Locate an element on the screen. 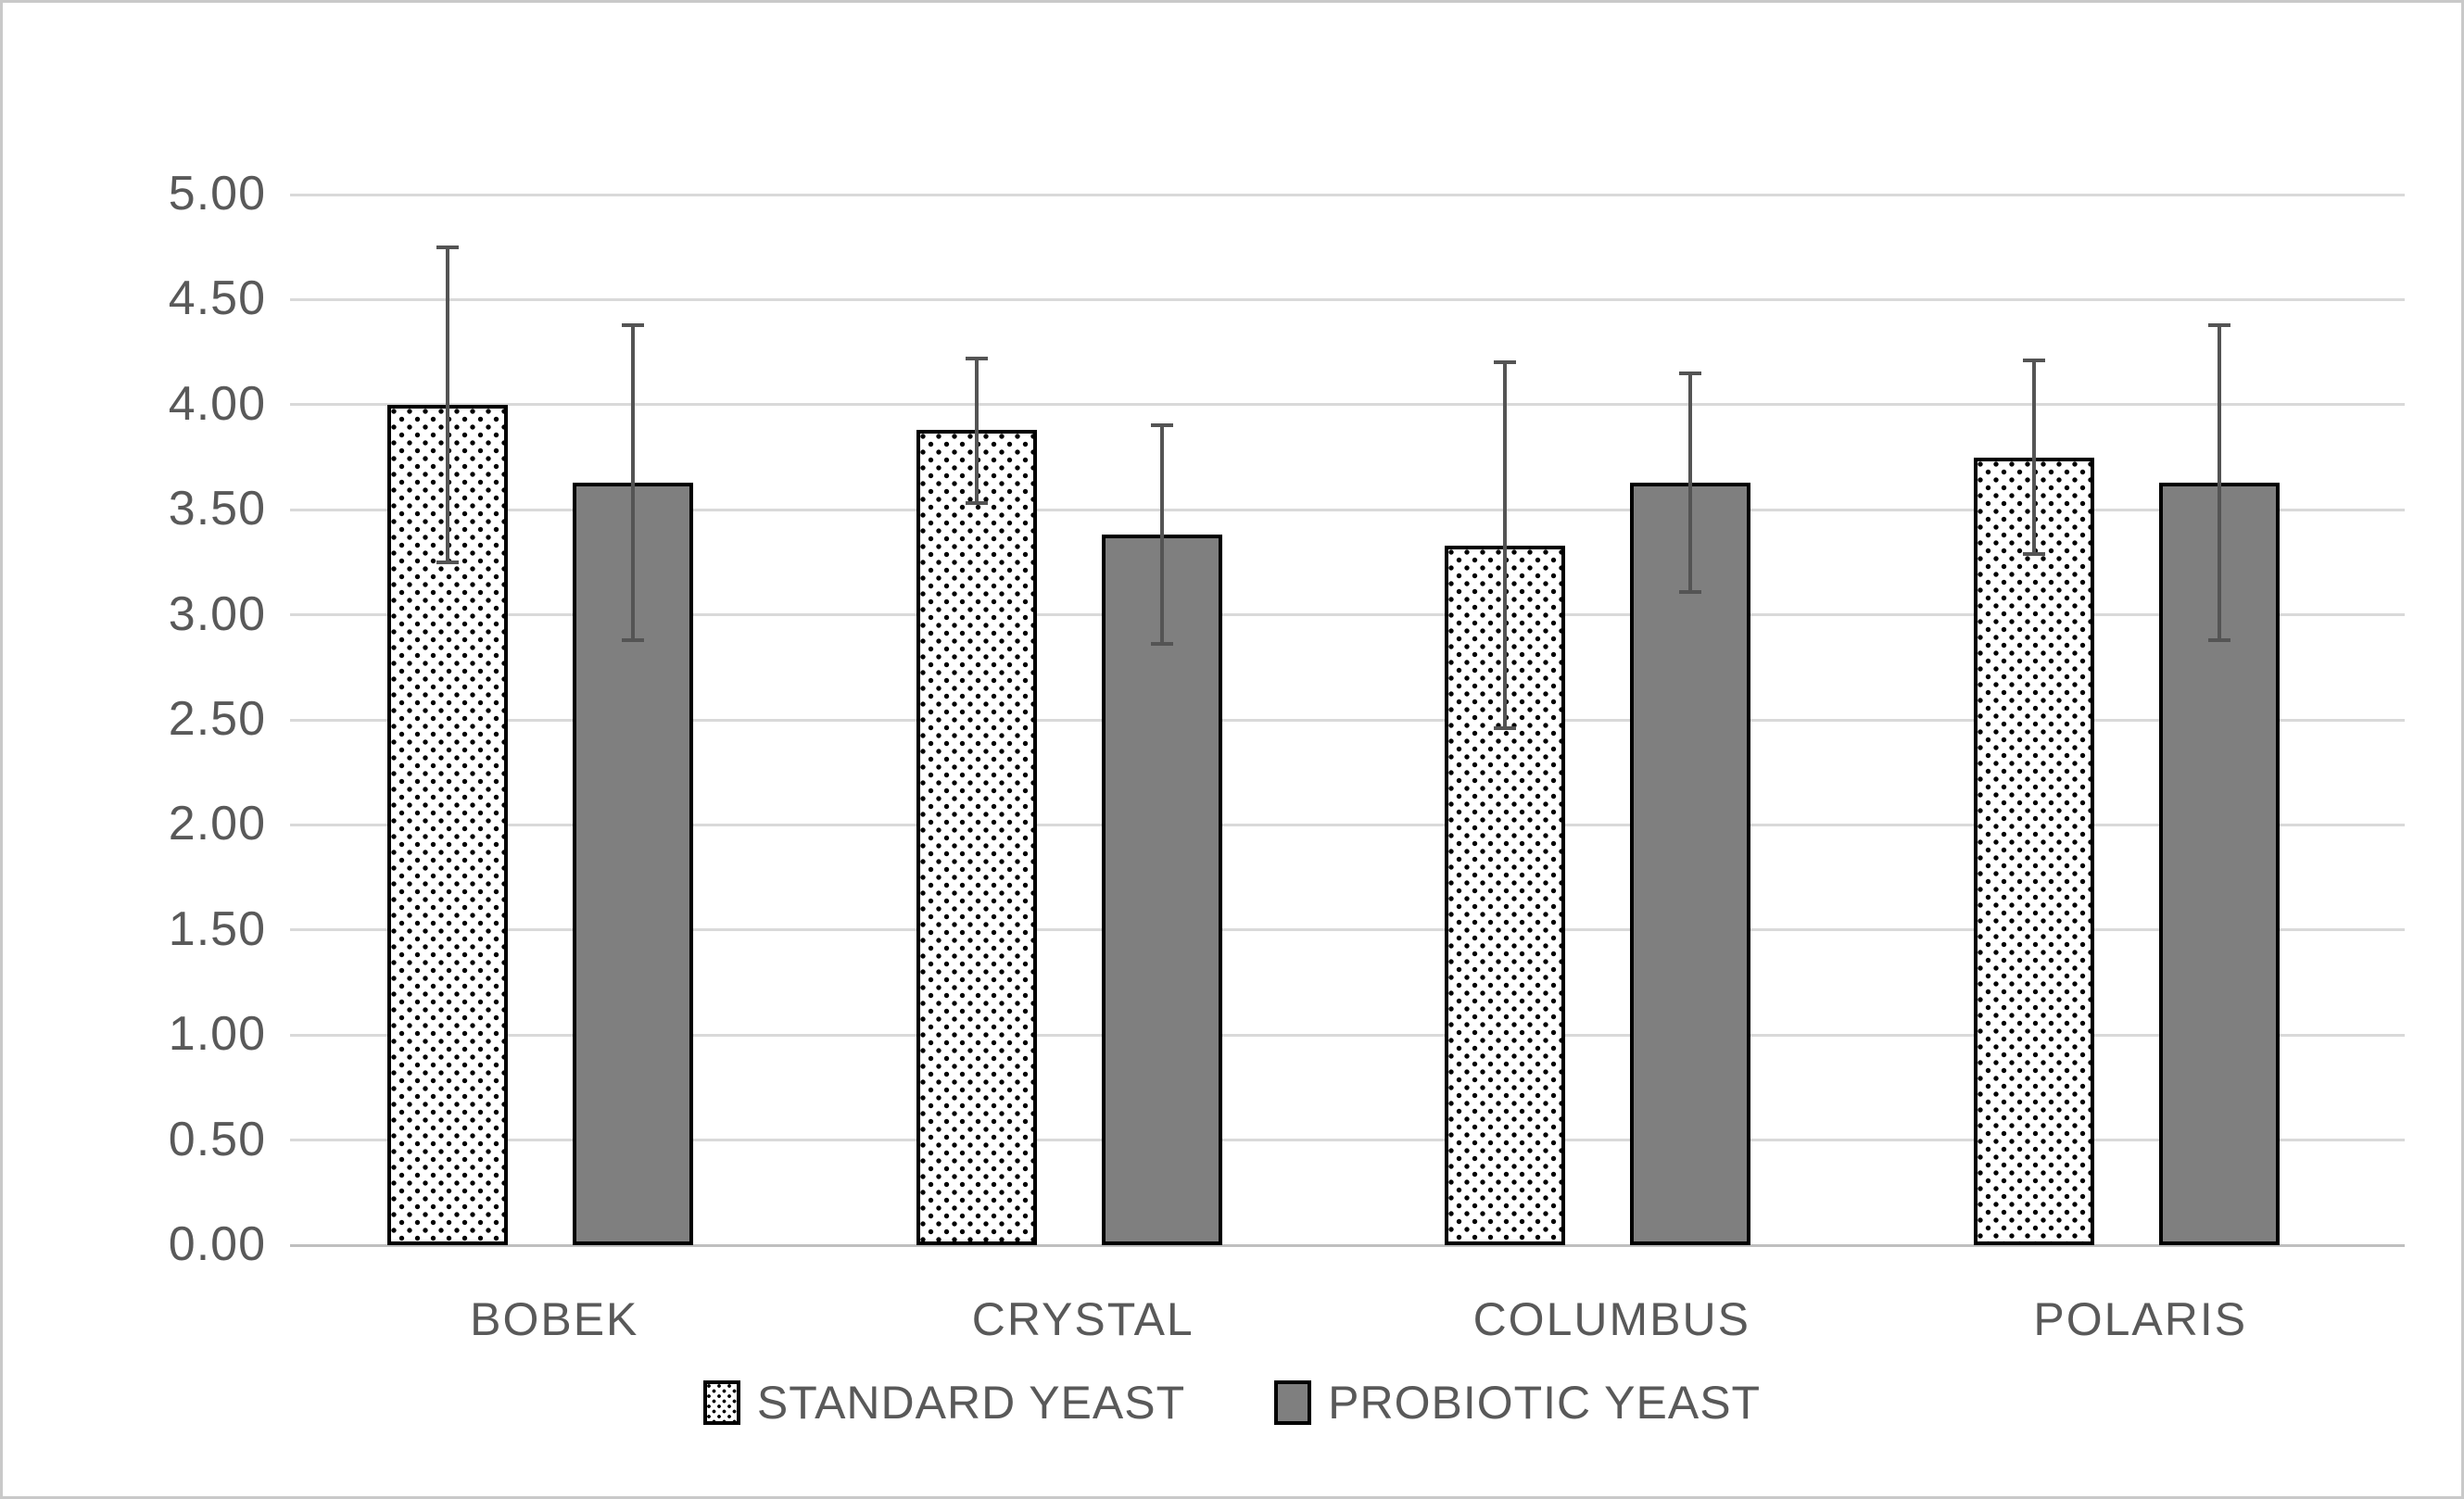 Image resolution: width=2464 pixels, height=1499 pixels. category-label-polaris: POLARIS is located at coordinates (2140, 1319).